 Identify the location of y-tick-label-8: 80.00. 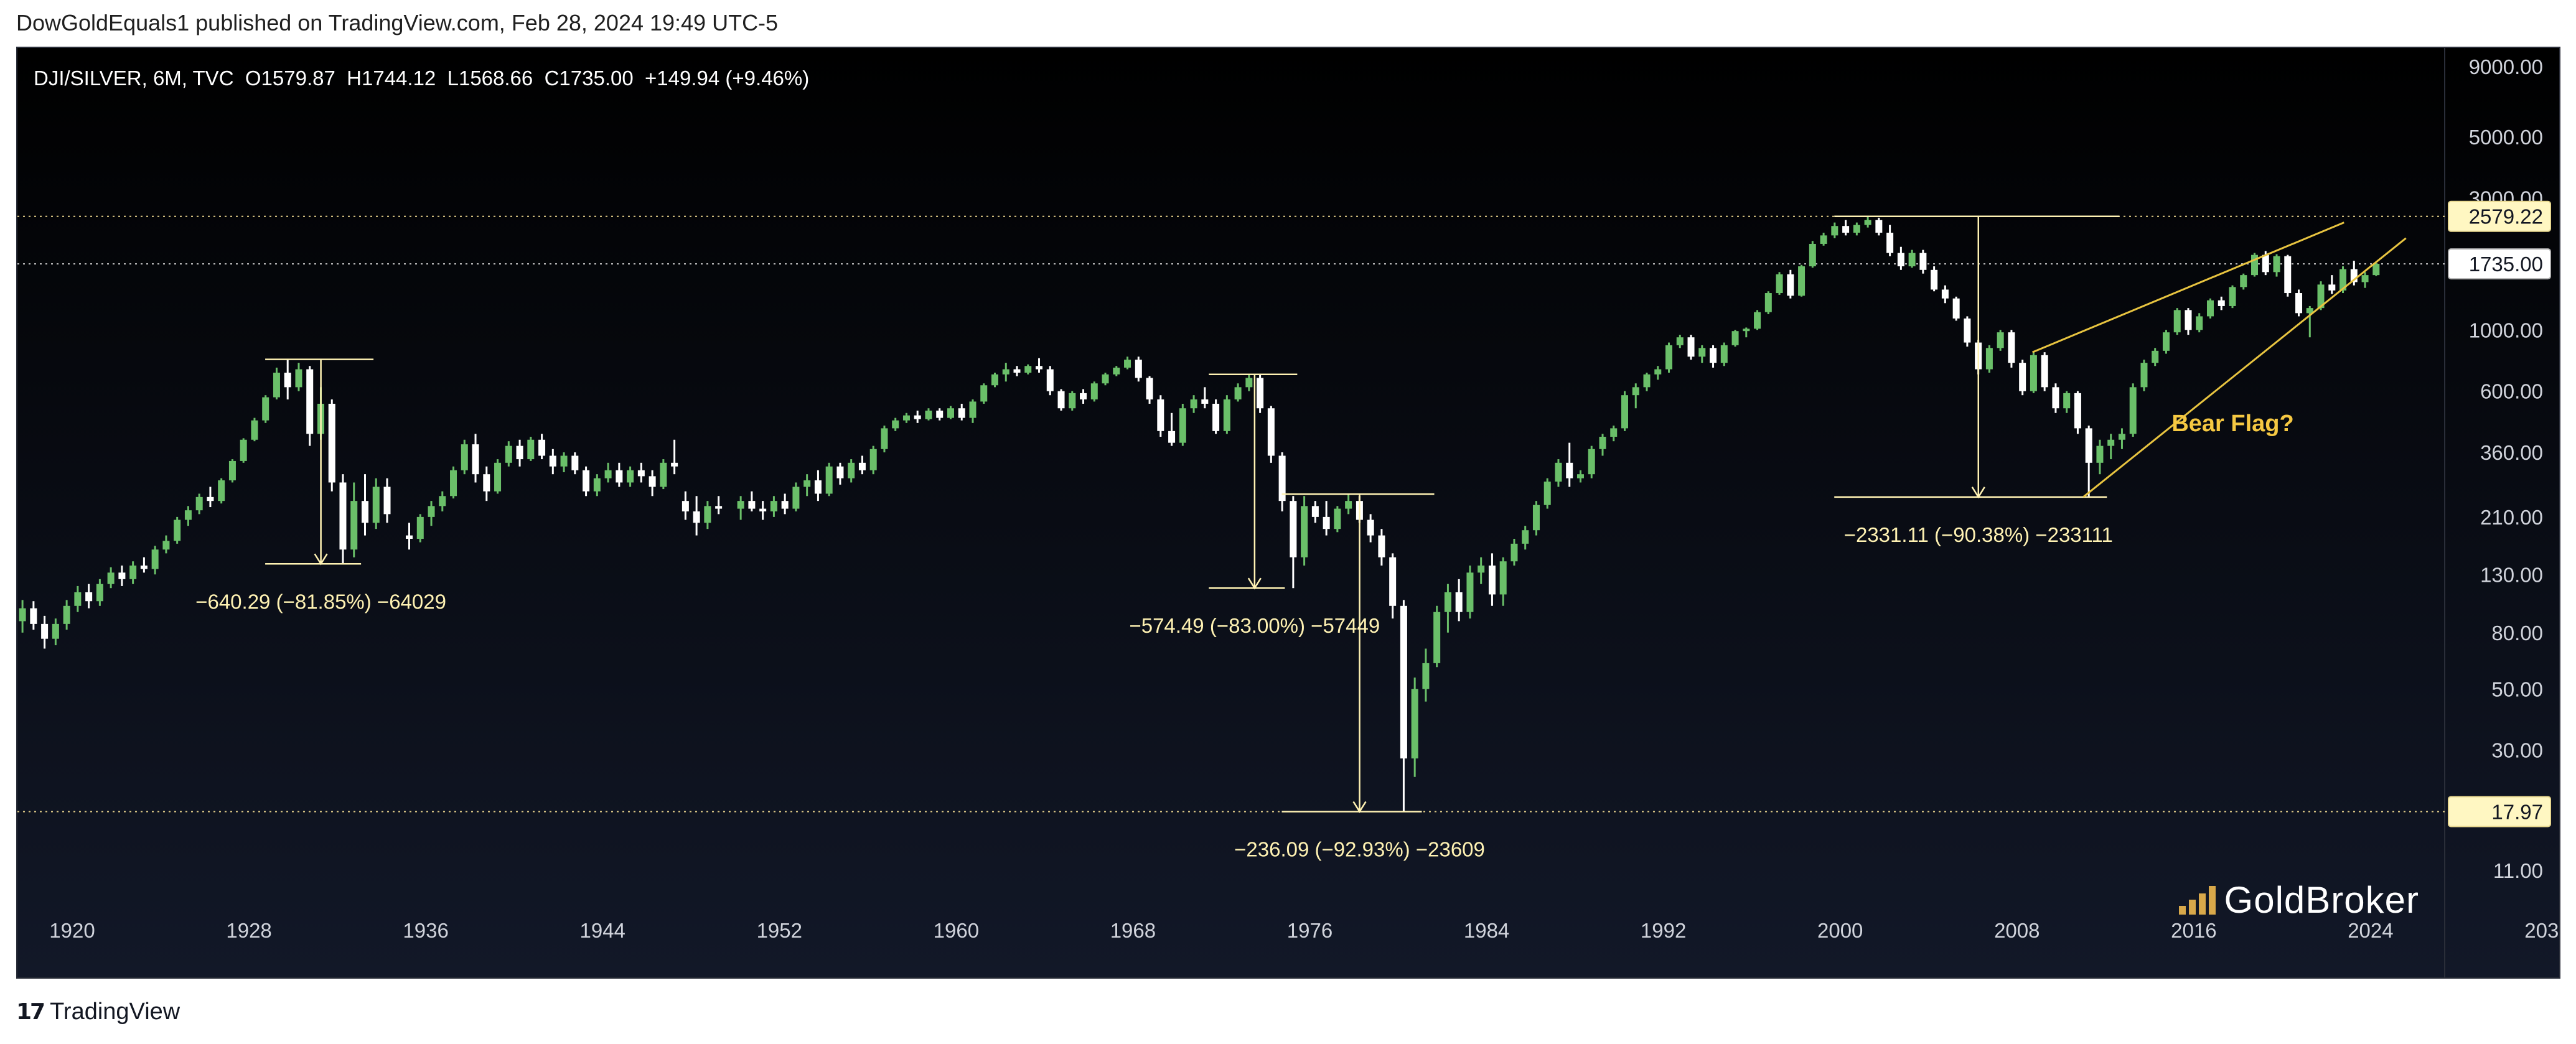
(2517, 633).